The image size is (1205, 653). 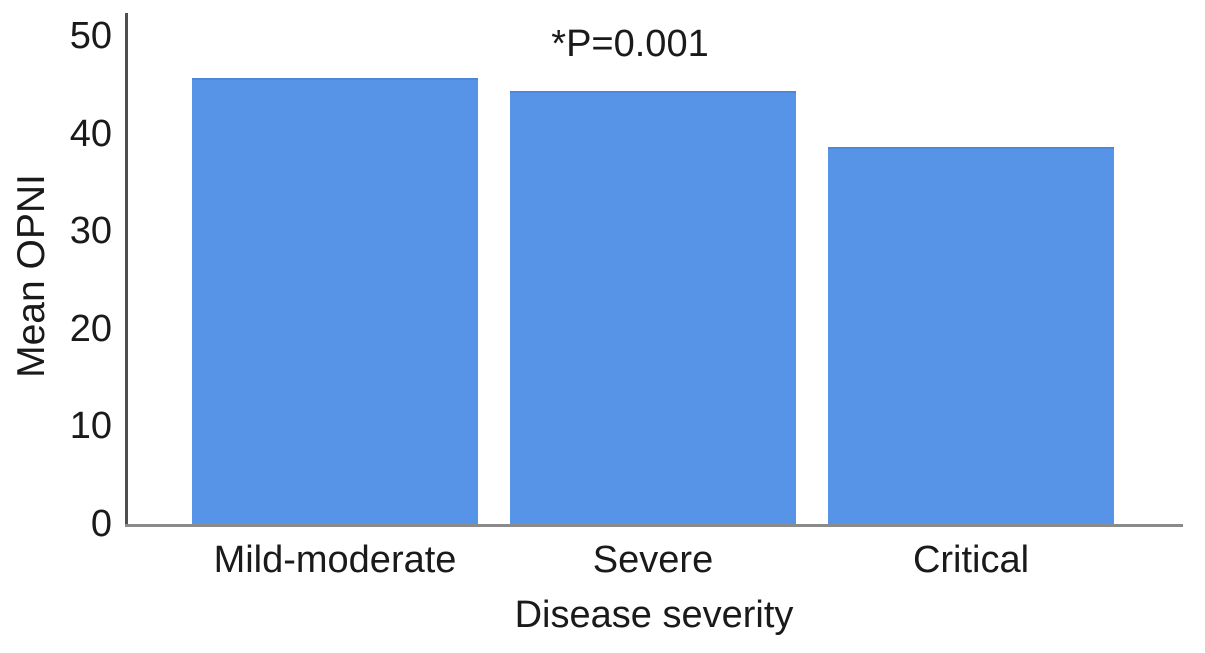 What do you see at coordinates (971, 335) in the screenshot?
I see `bar-critical` at bounding box center [971, 335].